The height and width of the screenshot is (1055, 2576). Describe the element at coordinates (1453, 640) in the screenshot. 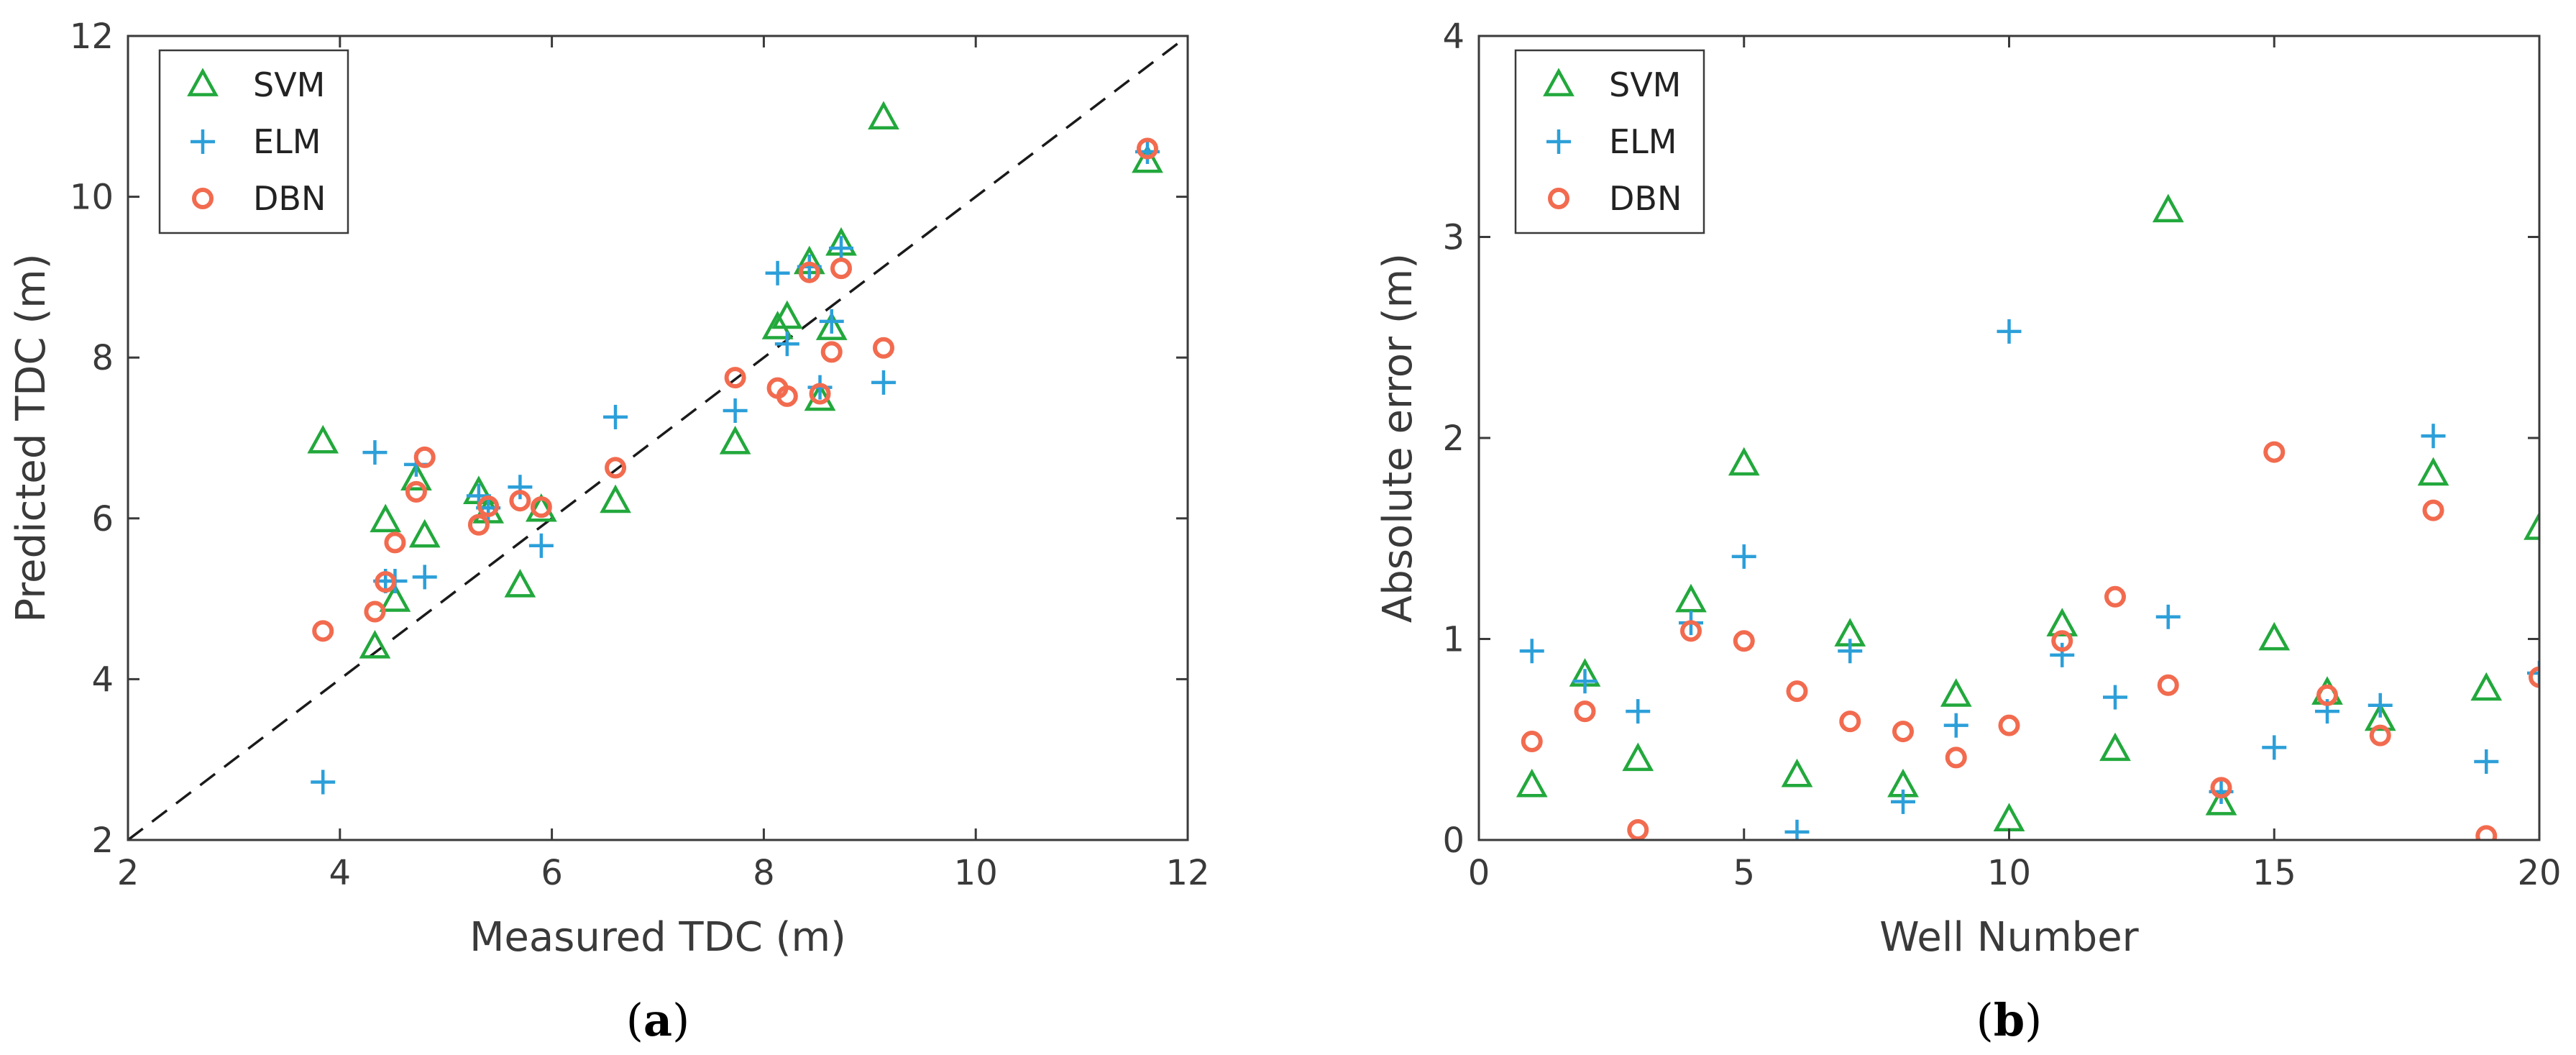

I see `y-tick-label: 1` at that location.